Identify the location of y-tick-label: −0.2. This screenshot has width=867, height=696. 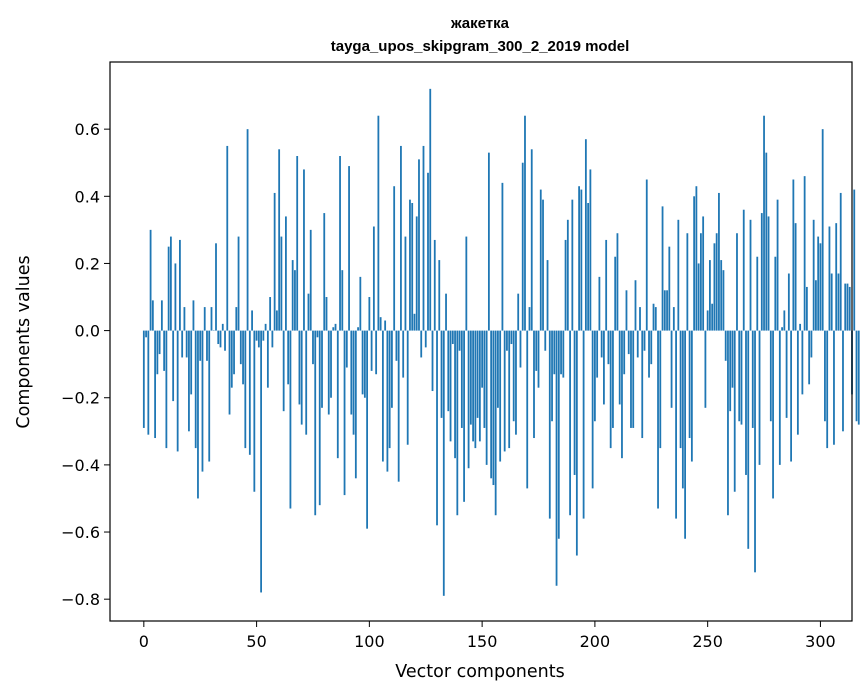
(80, 398).